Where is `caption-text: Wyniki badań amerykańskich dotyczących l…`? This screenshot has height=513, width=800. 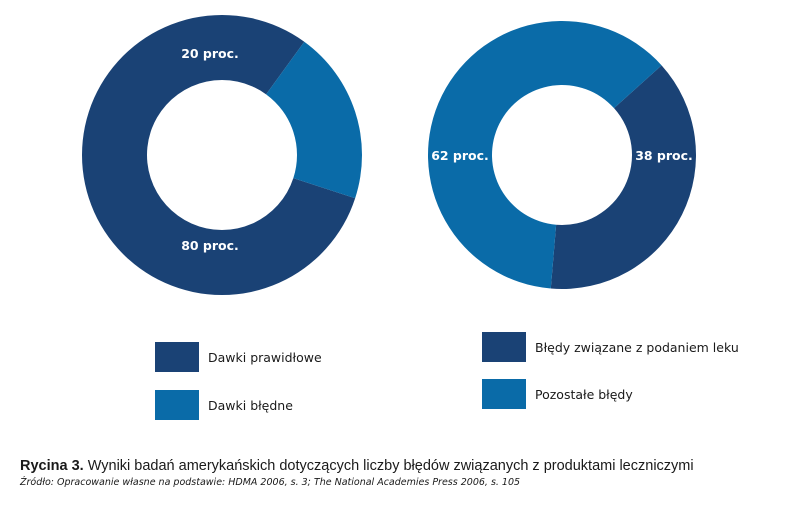 caption-text: Wyniki badań amerykańskich dotyczących l… is located at coordinates (388, 466).